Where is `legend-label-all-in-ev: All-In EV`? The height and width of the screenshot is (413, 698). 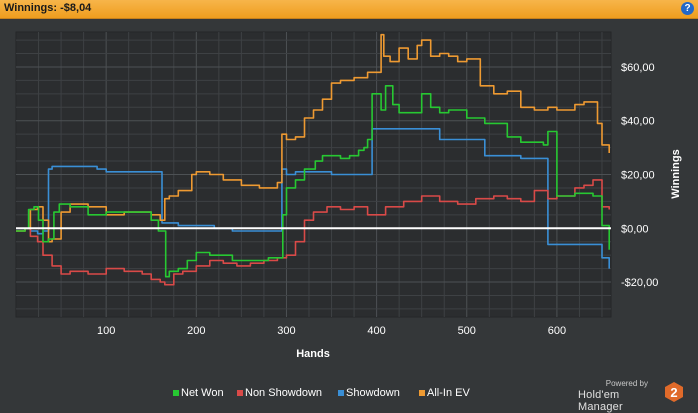
legend-label-all-in-ev: All-In EV is located at coordinates (448, 393).